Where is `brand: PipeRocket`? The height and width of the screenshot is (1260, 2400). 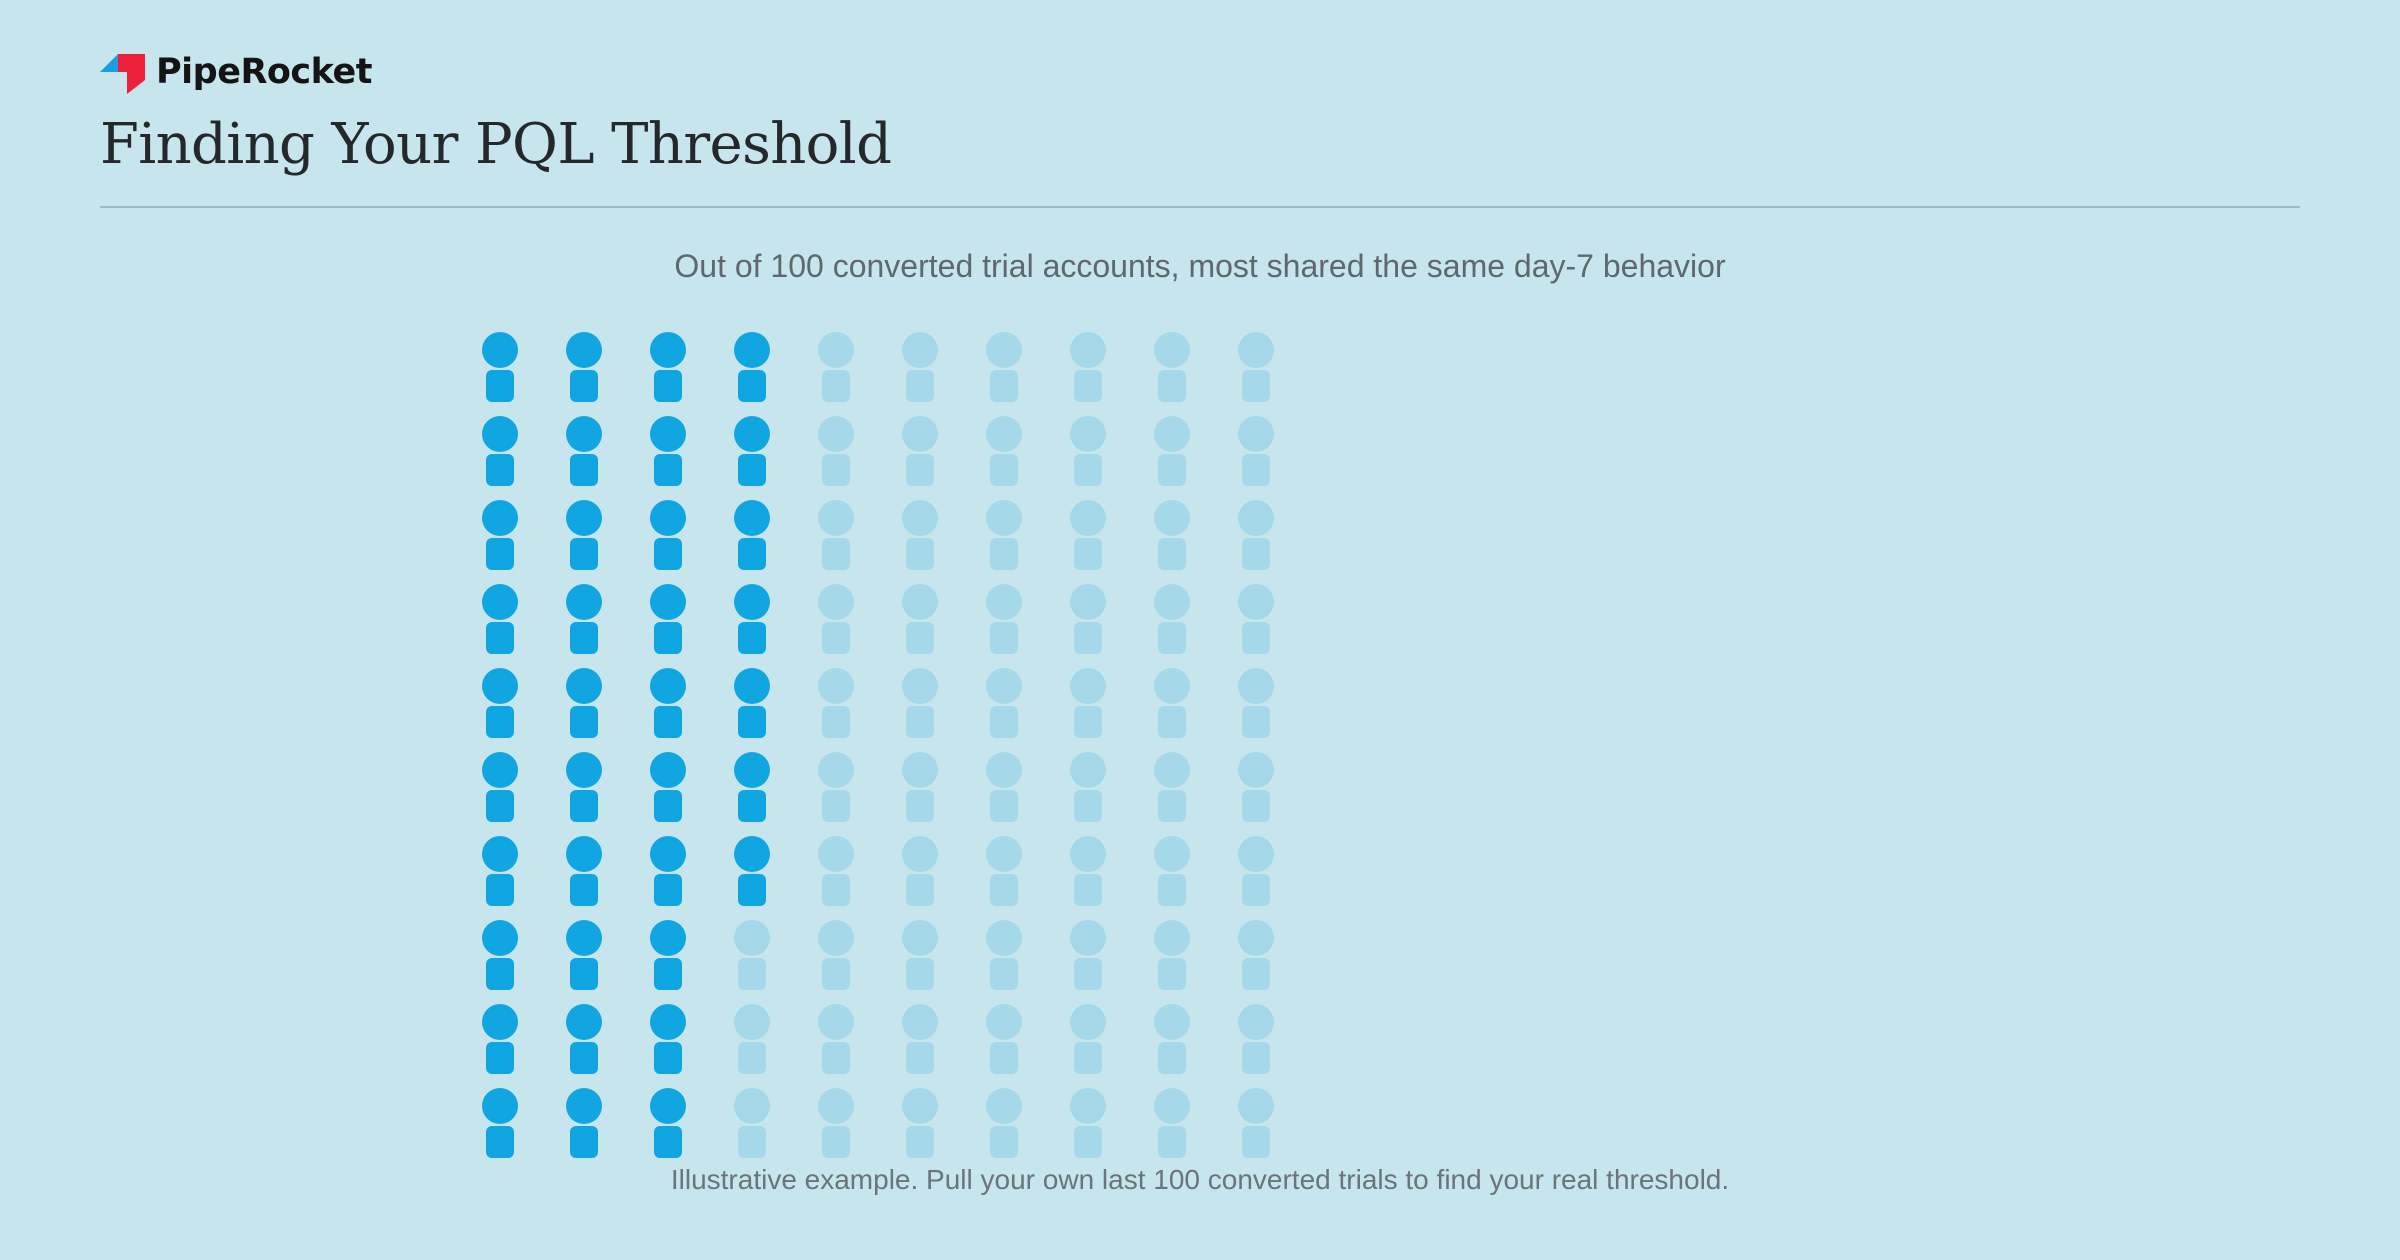
brand: PipeRocket is located at coordinates (236, 72).